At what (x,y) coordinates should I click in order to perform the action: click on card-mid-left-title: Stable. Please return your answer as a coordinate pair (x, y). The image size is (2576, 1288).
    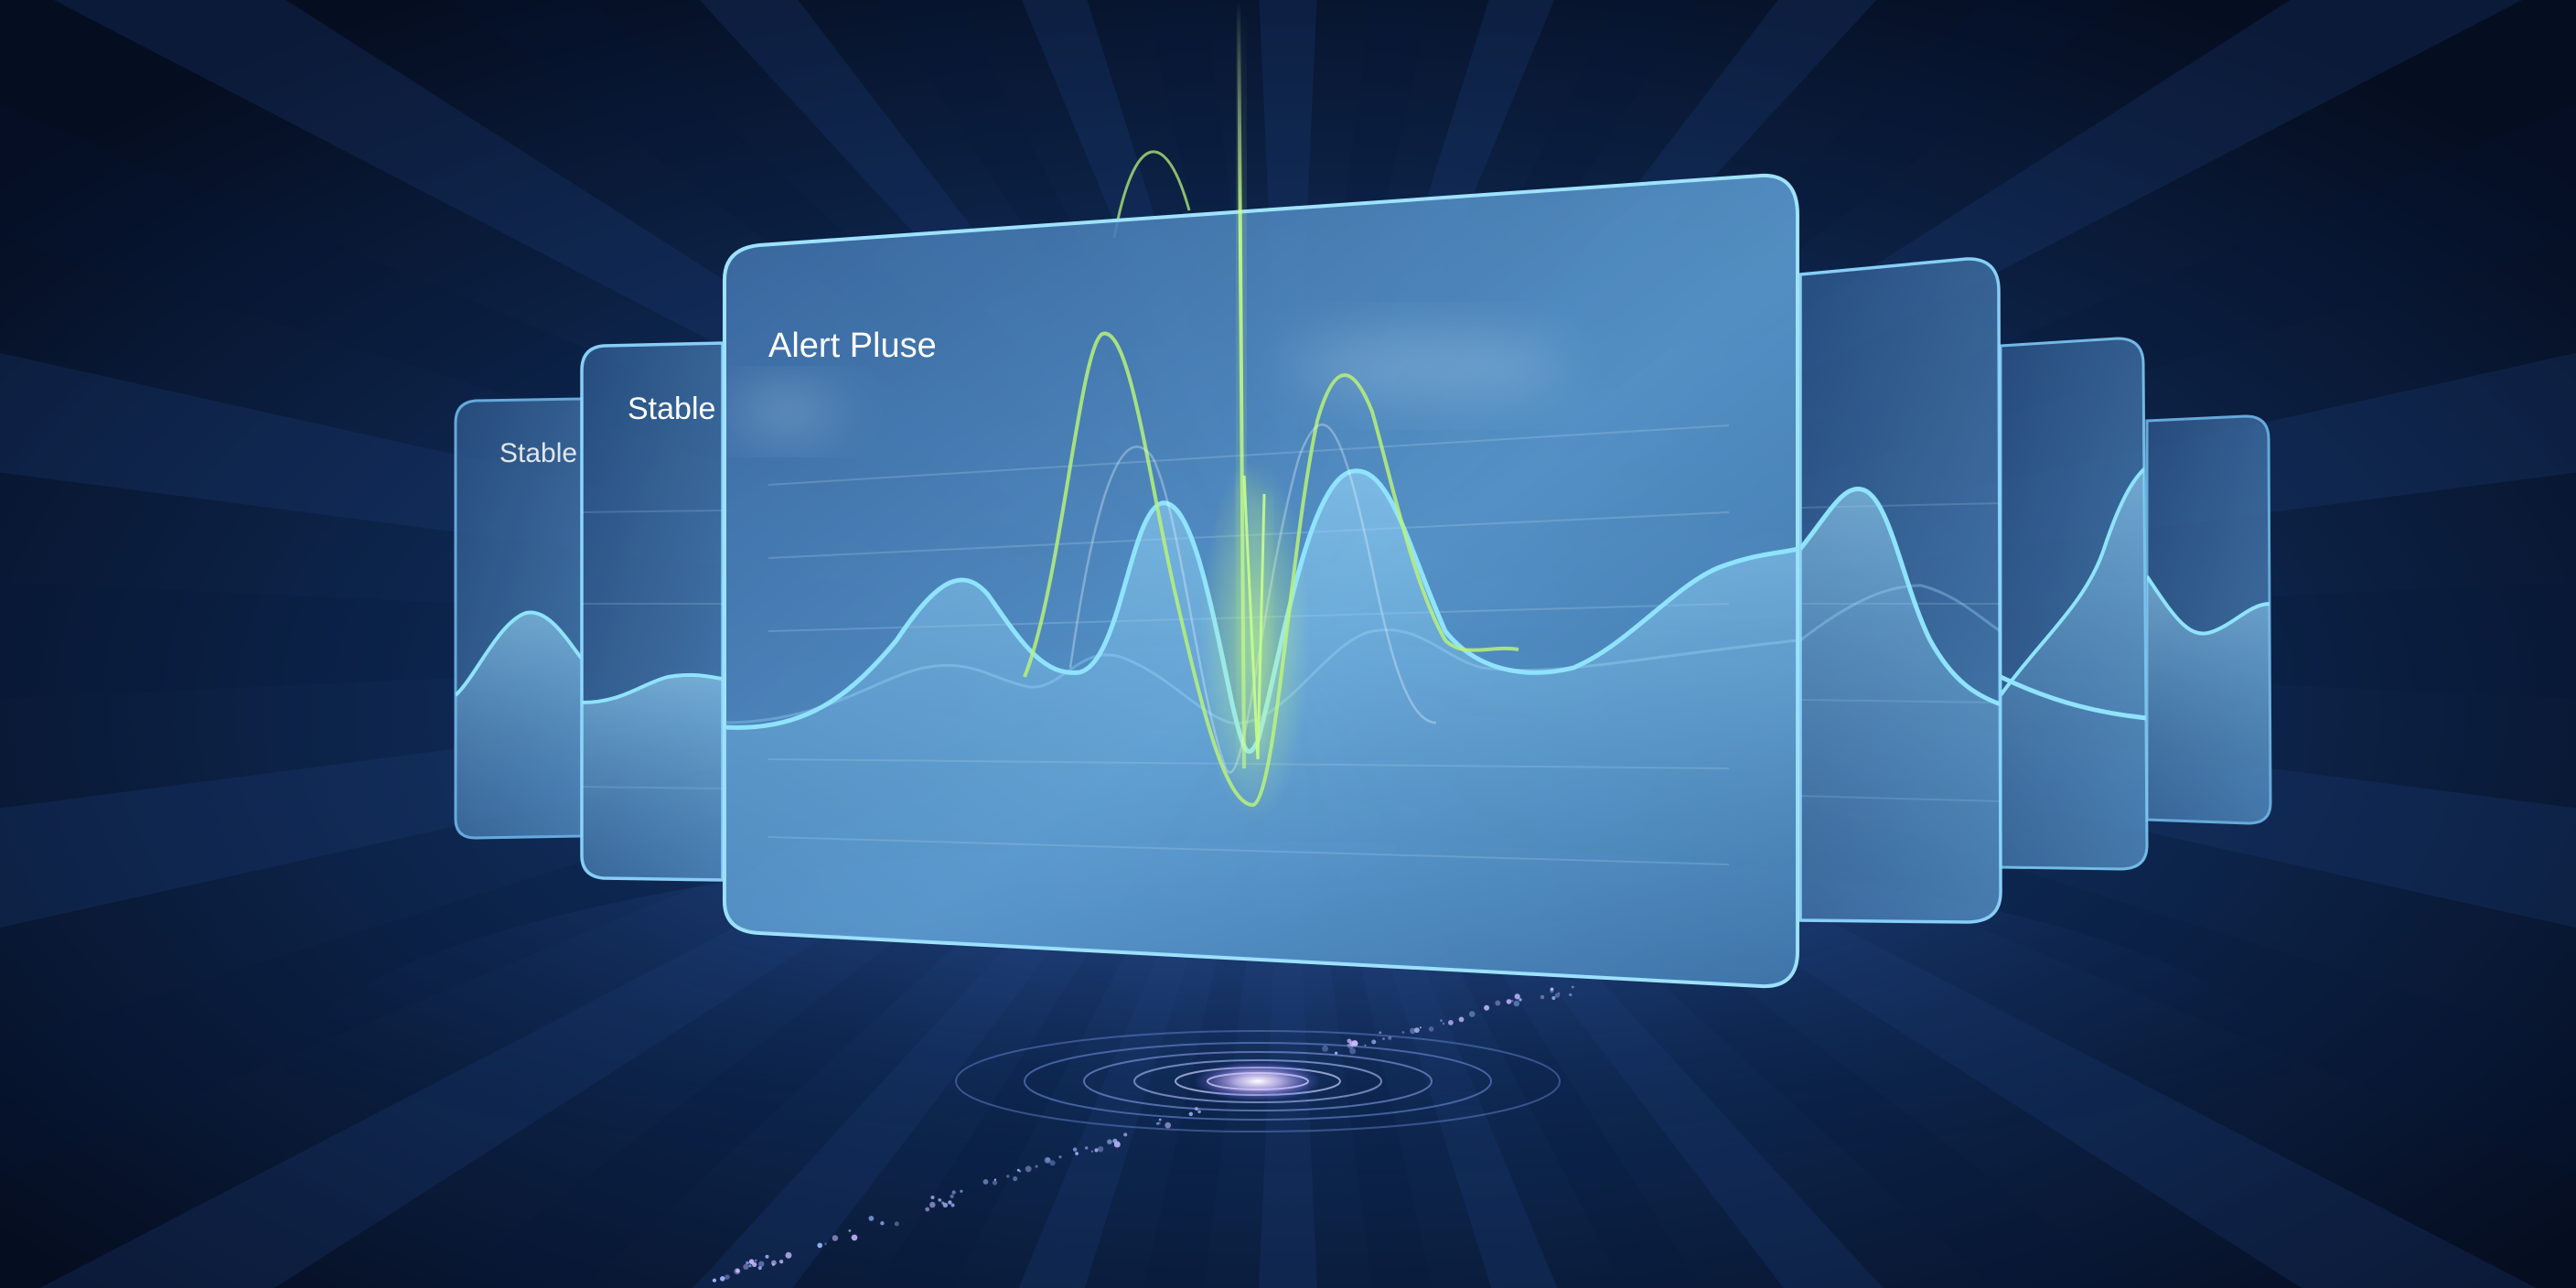
    Looking at the image, I should click on (671, 409).